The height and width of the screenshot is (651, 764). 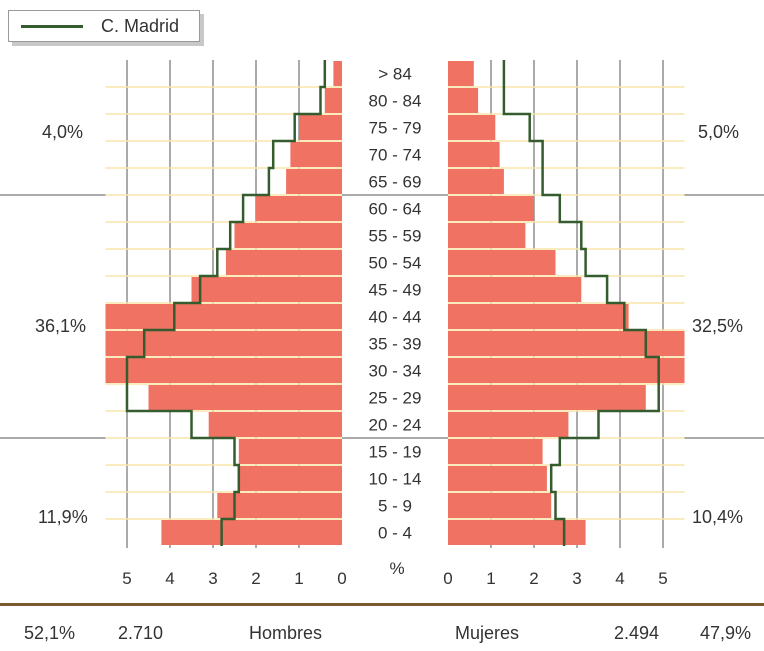 I want to click on category-label-17: > 84, so click(x=395, y=74).